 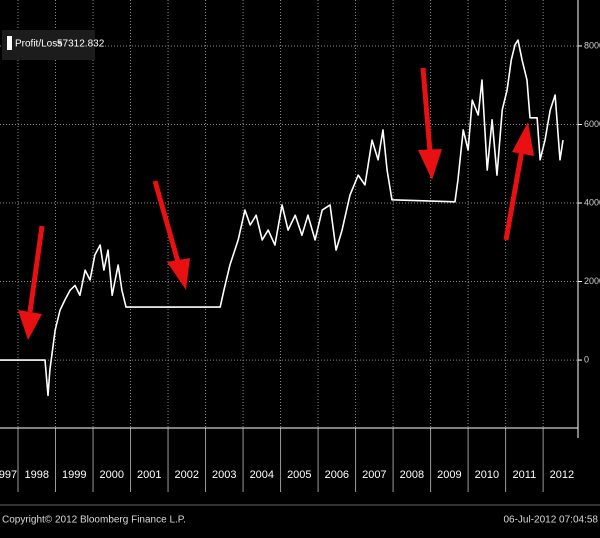 What do you see at coordinates (112, 475) in the screenshot?
I see `x-tick-label: 2000` at bounding box center [112, 475].